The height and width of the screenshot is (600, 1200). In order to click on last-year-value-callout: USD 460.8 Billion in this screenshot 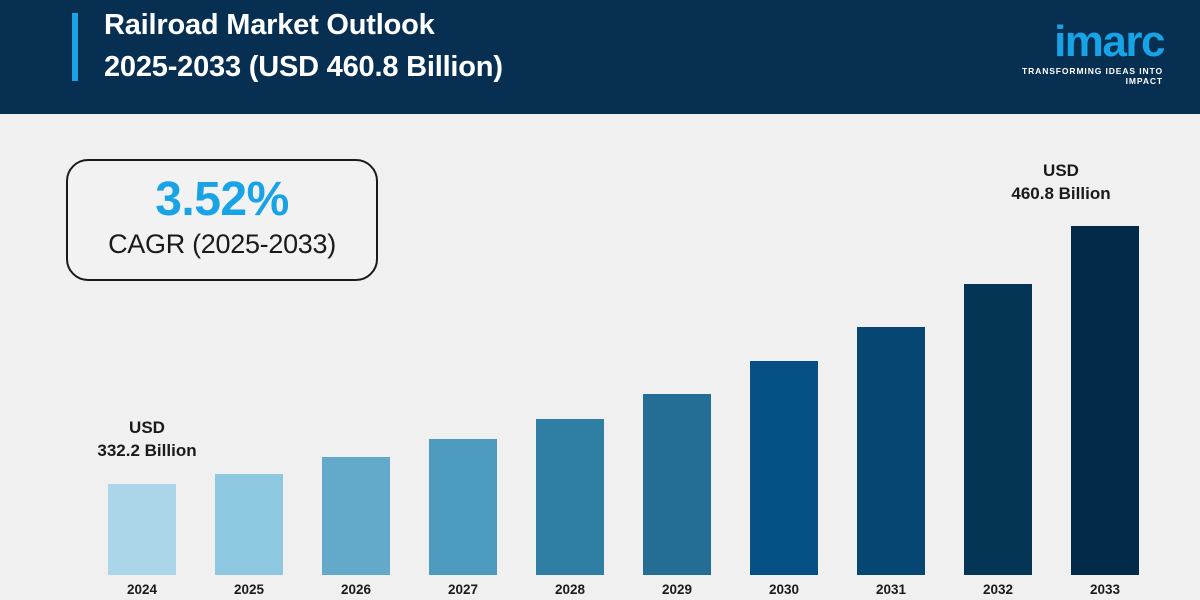, I will do `click(1061, 182)`.